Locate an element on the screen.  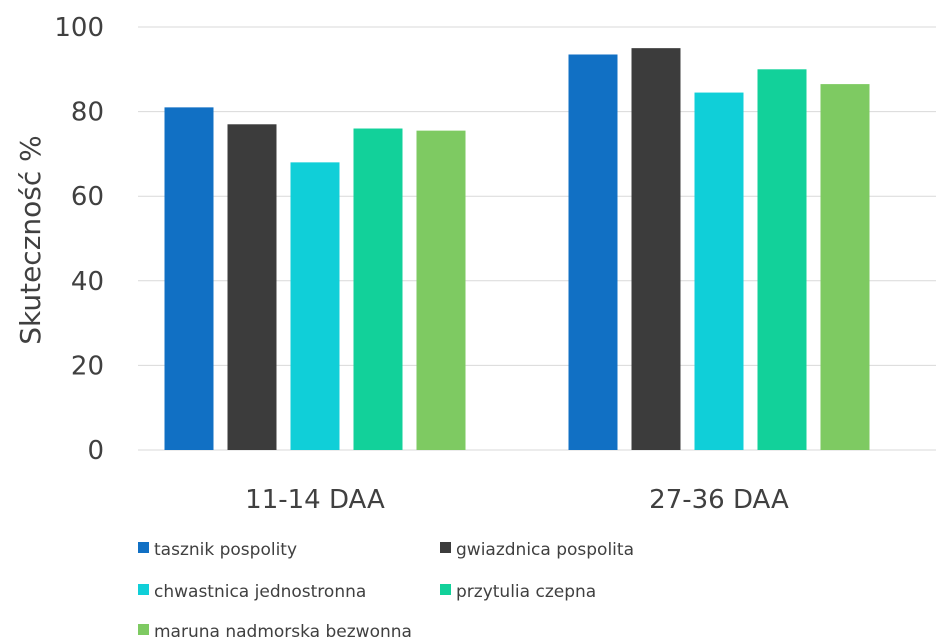
legend-item: tasznik pospolity is located at coordinates (217, 550).